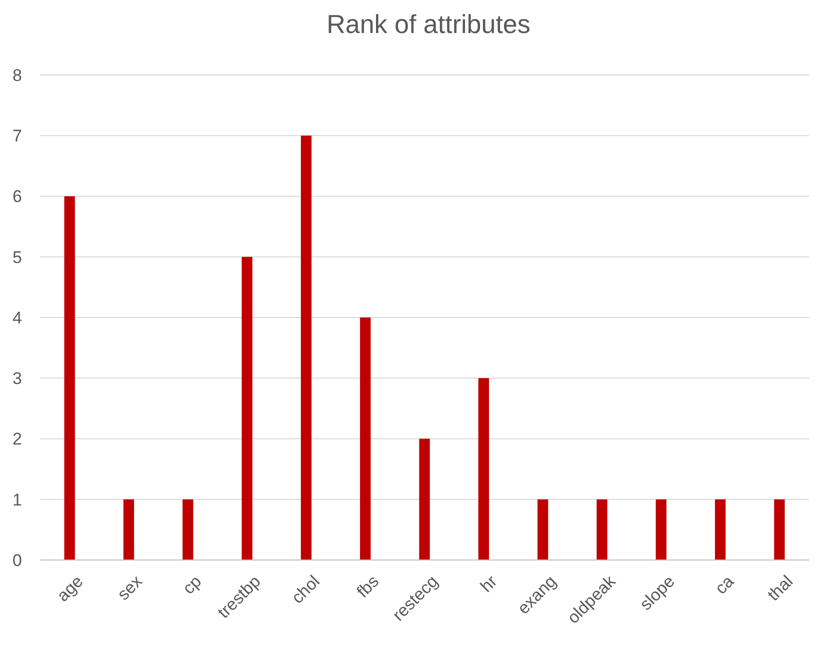 The height and width of the screenshot is (652, 817). I want to click on y-tick-label: 6, so click(17, 196).